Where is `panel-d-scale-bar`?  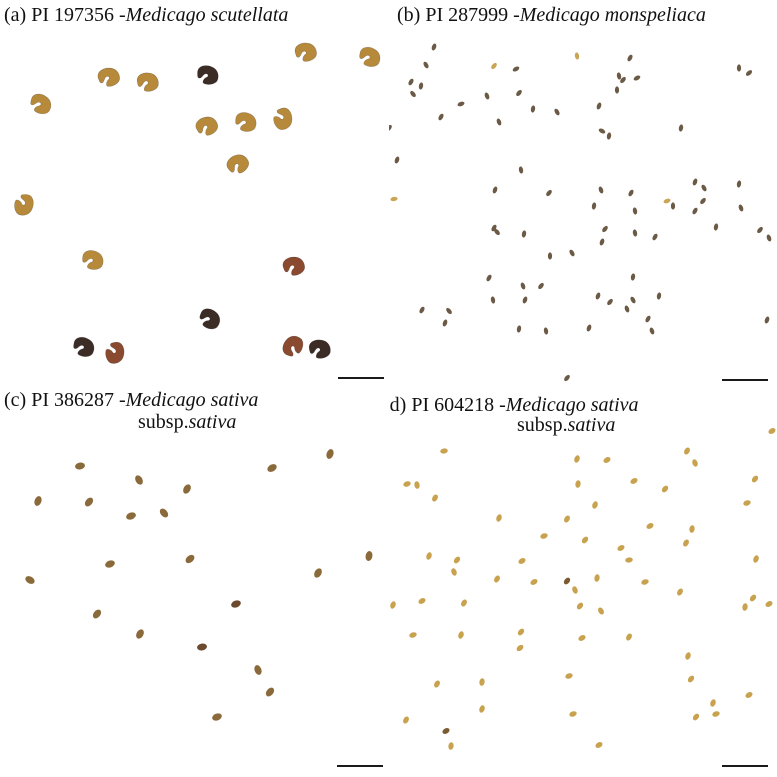 panel-d-scale-bar is located at coordinates (745, 766).